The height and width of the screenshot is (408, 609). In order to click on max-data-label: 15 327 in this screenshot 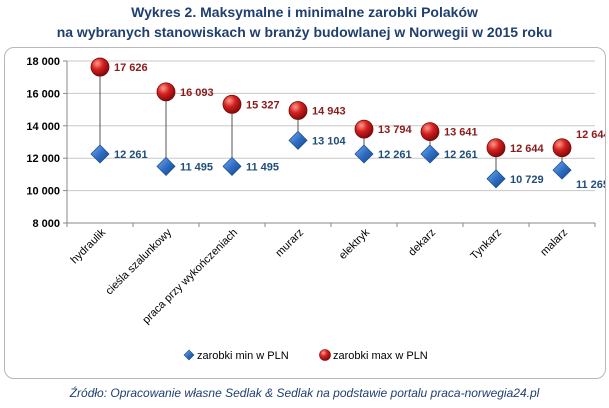, I will do `click(263, 105)`.